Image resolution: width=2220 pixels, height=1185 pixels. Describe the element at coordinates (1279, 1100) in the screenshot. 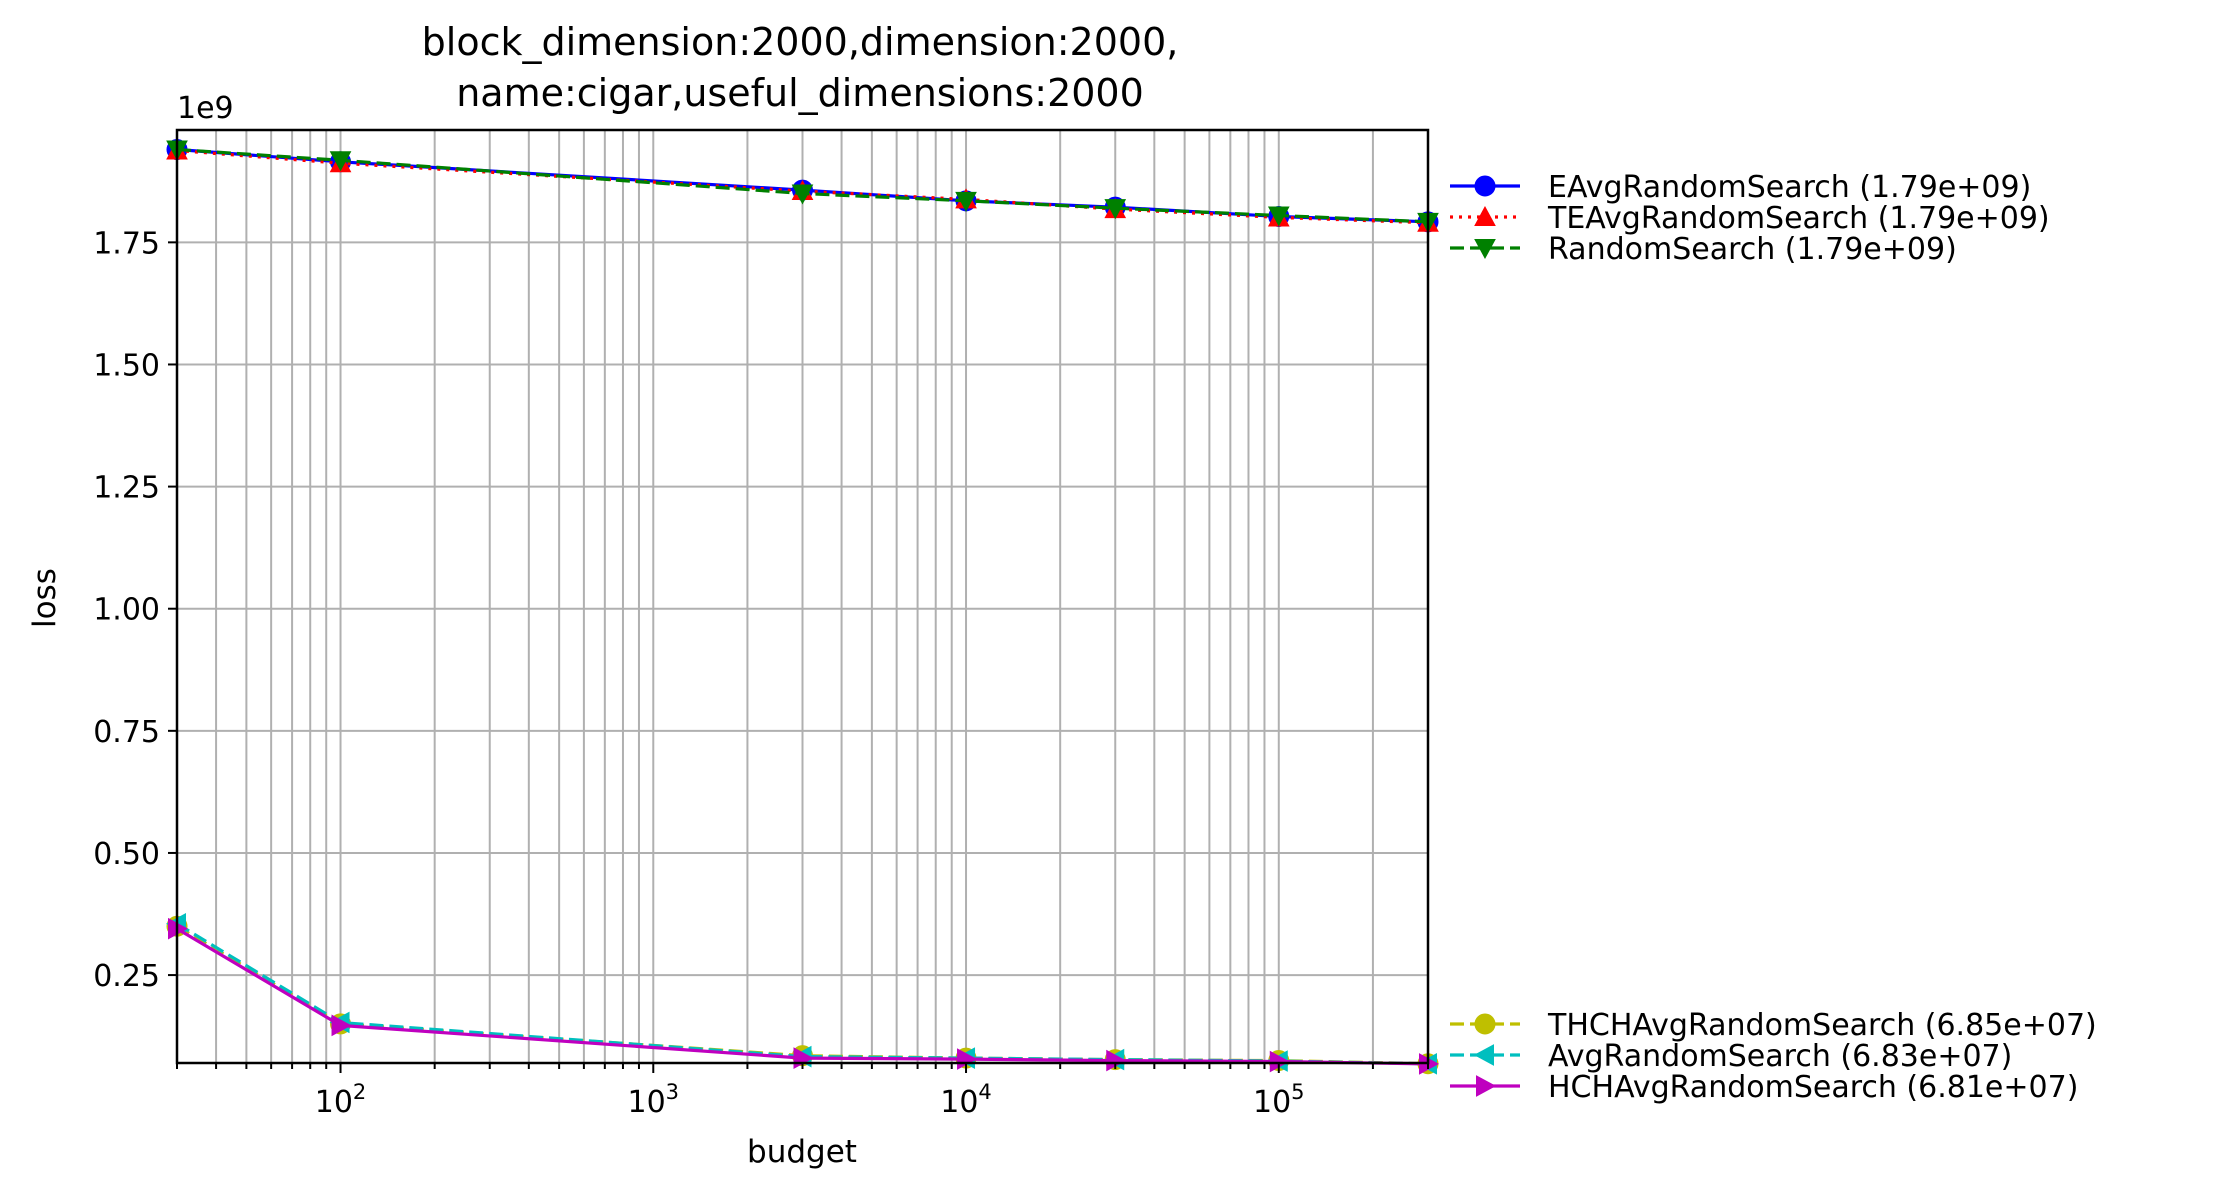

I see `x-tick-label: 10⁵` at that location.